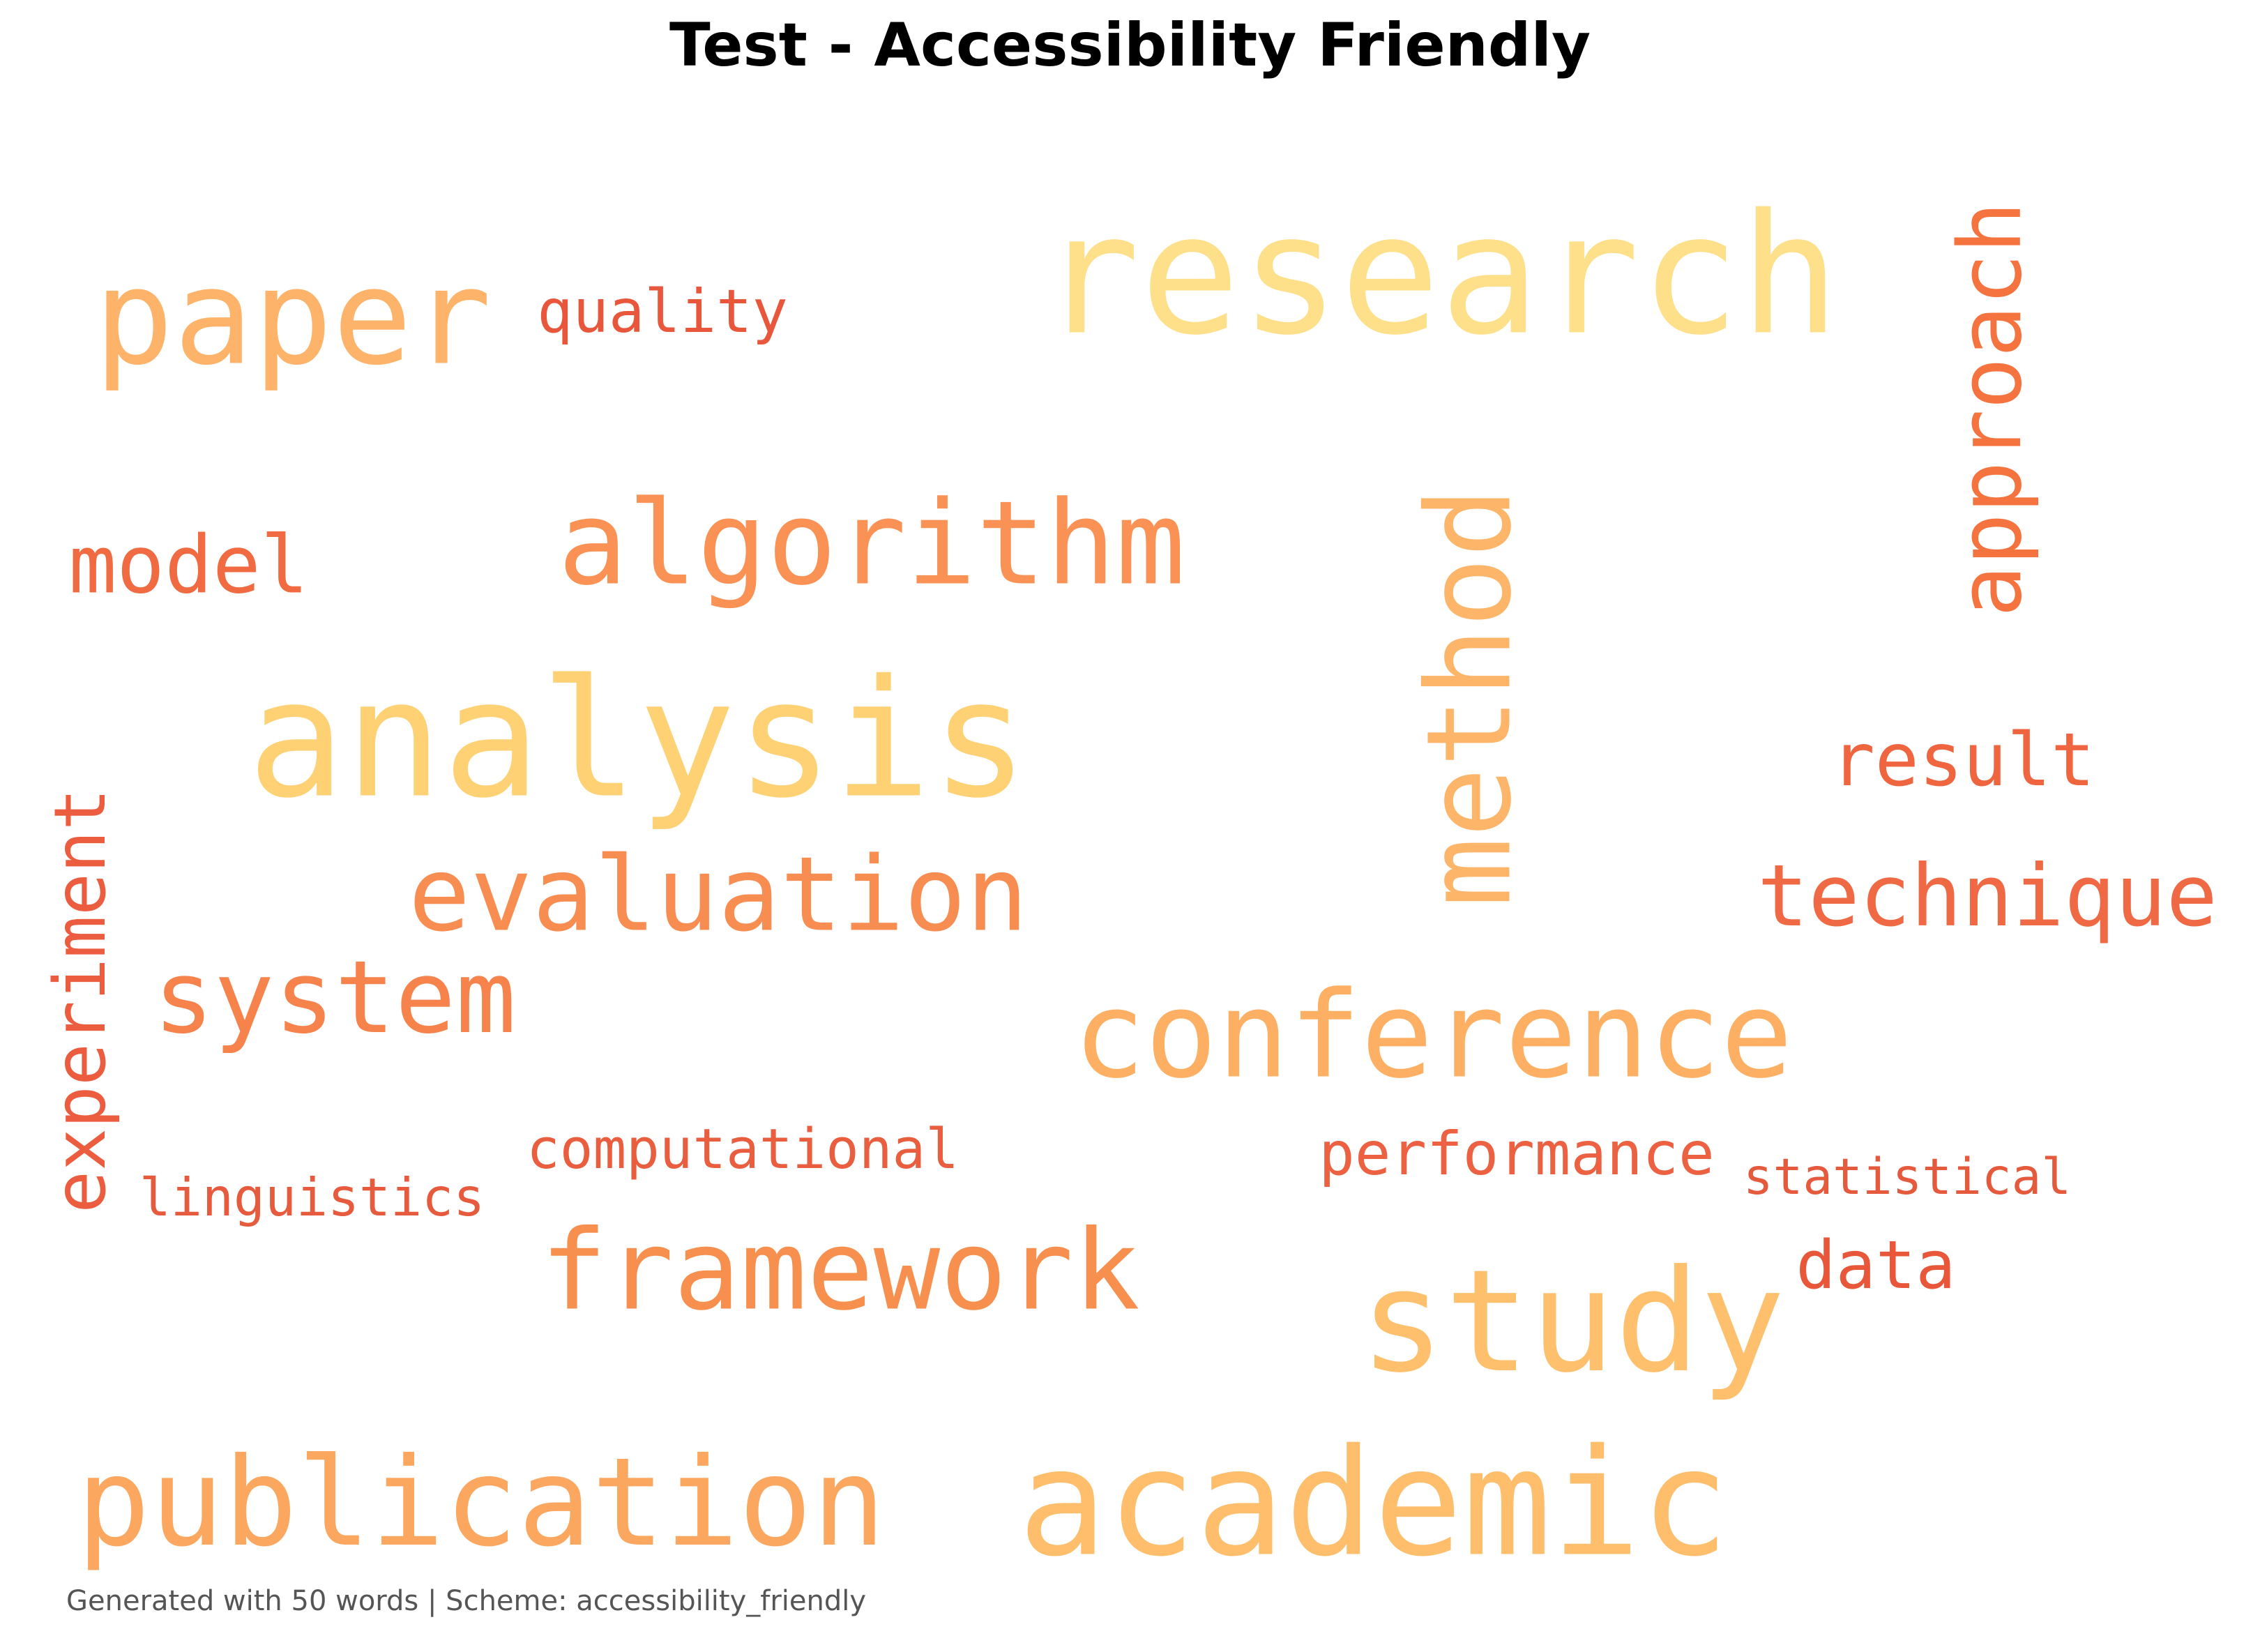  Describe the element at coordinates (1433, 1036) in the screenshot. I see `word-conference: conference` at that location.